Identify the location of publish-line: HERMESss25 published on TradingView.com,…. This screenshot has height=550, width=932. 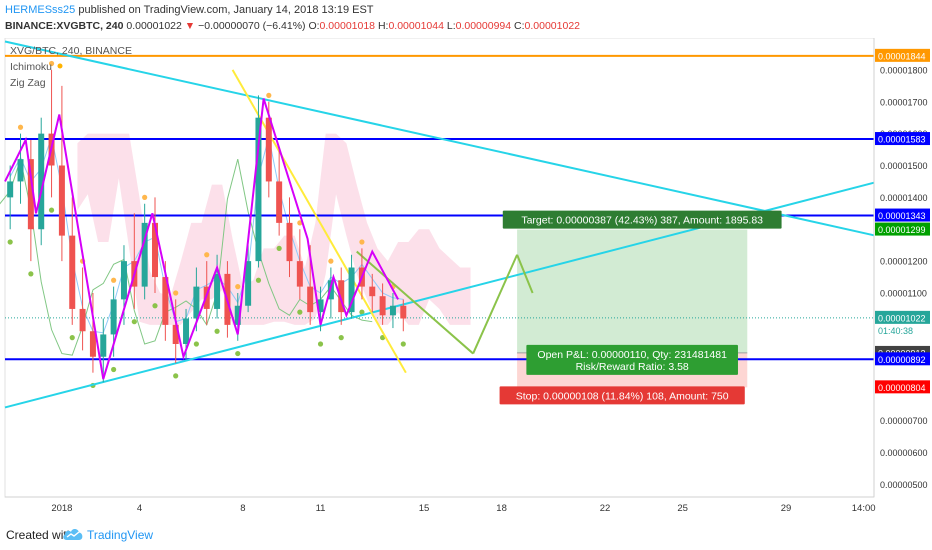
(189, 10).